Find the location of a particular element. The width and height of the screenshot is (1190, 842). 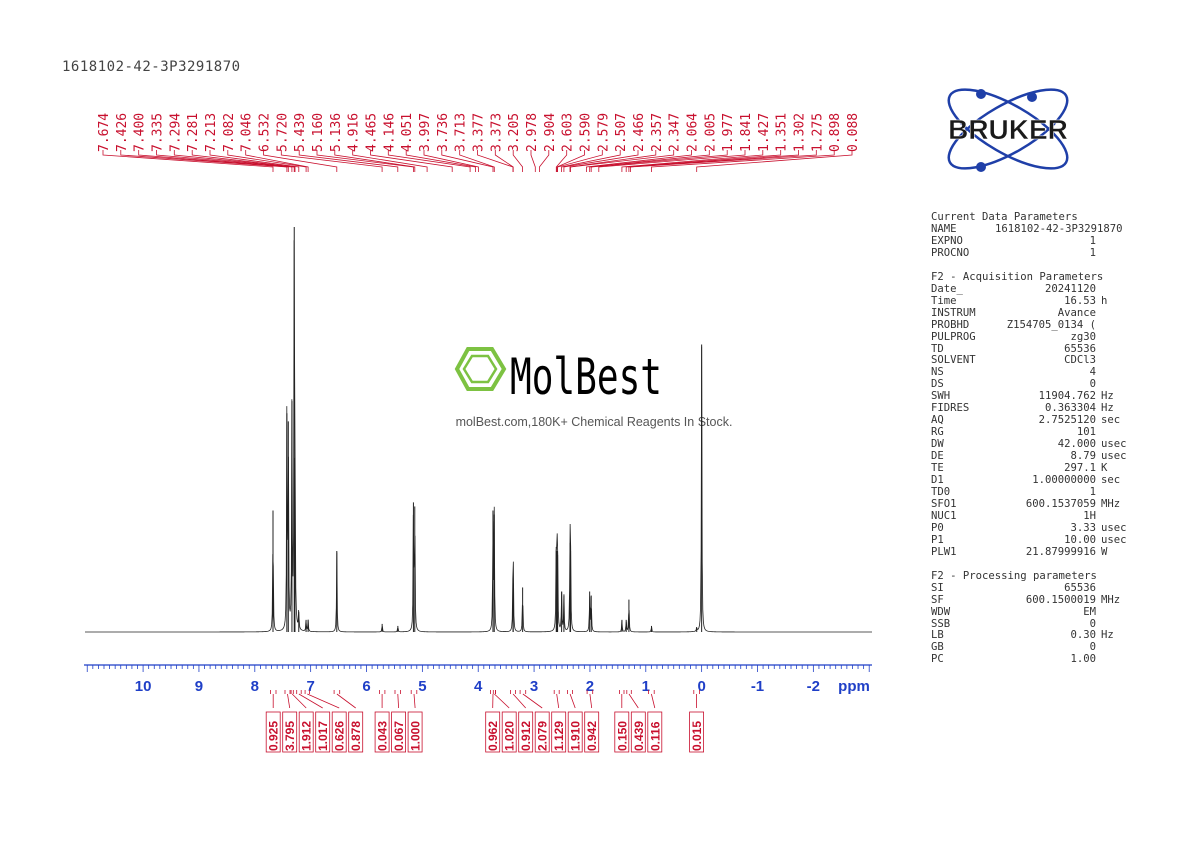

tick-label-2: 2 is located at coordinates (590, 686).